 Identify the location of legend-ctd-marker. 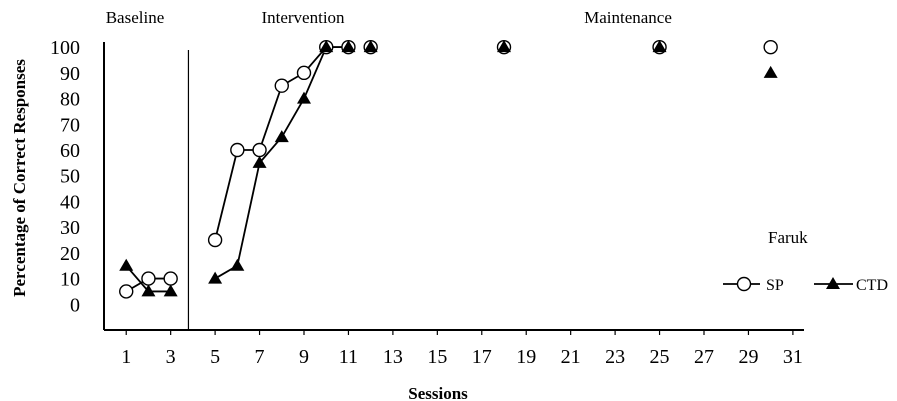
(833, 283).